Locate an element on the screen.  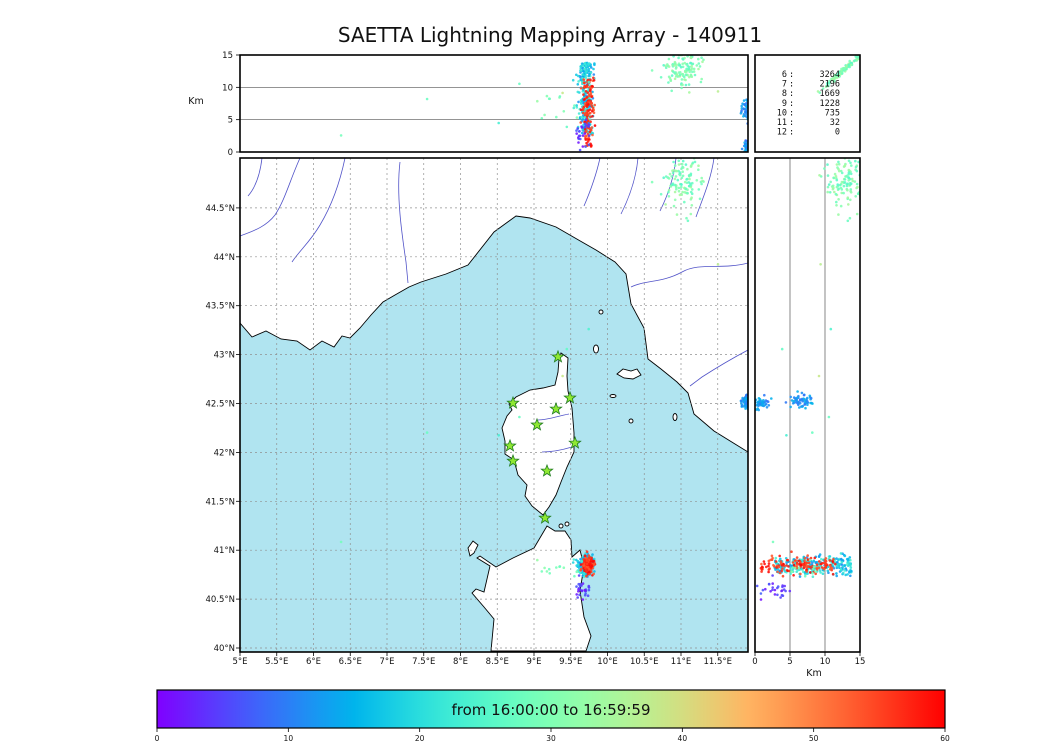
figure-title: SAETTA Lightning Mapping Array - 140911 is located at coordinates (550, 35).